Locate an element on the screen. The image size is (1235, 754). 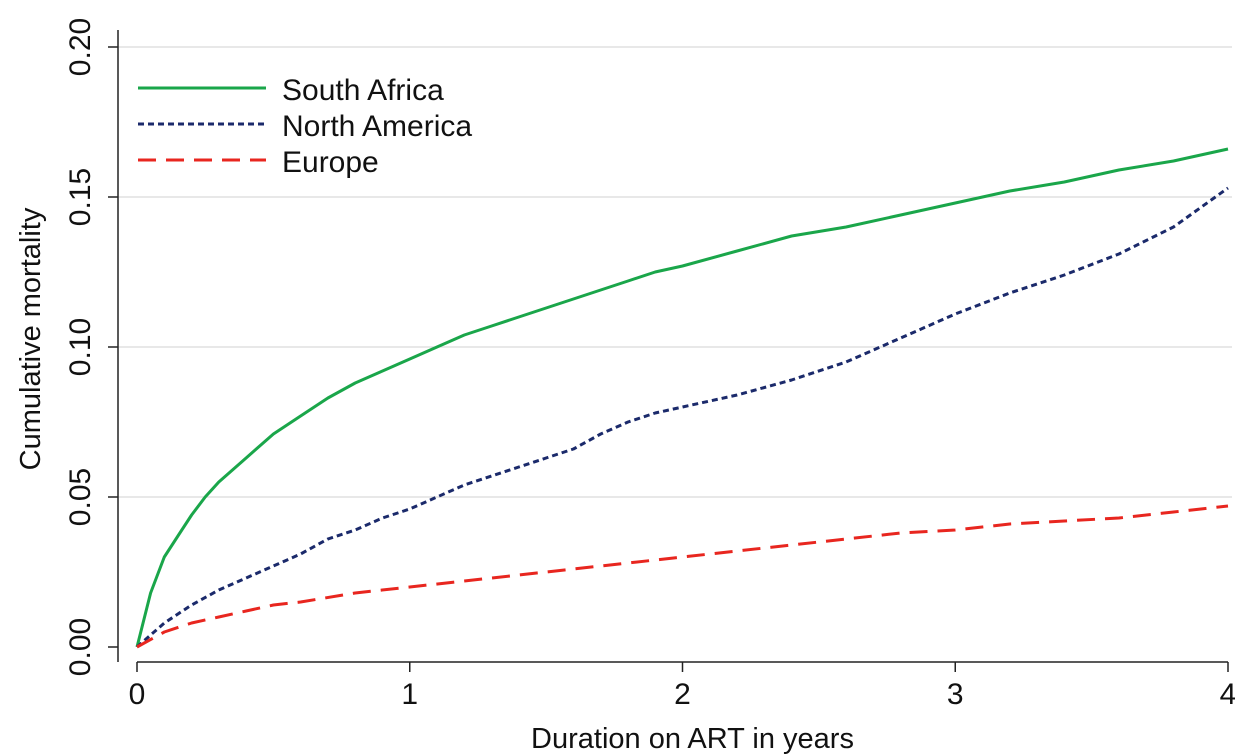
y-tick-label: 0.05 is located at coordinates (80, 497).